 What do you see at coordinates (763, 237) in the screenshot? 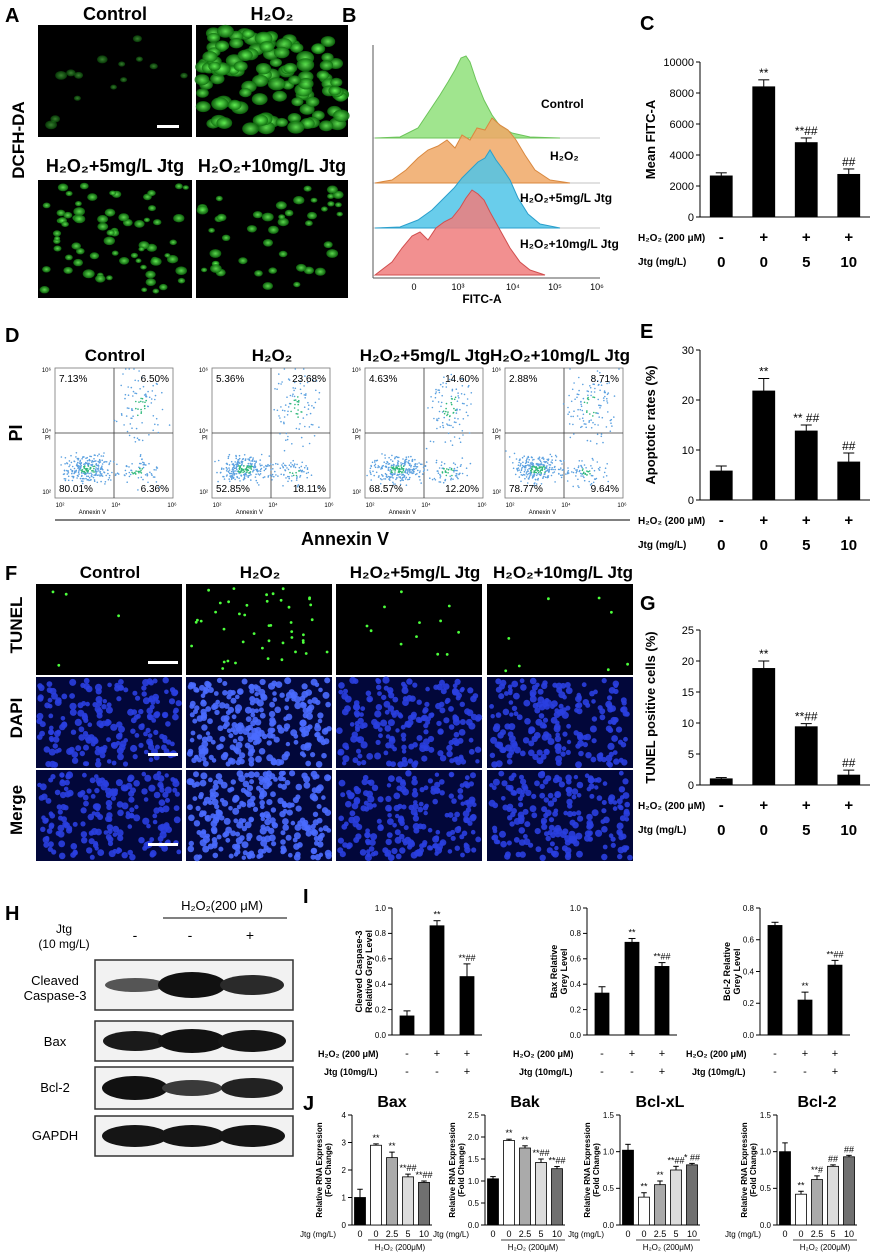
I see `h2o2-sign: +` at bounding box center [763, 237].